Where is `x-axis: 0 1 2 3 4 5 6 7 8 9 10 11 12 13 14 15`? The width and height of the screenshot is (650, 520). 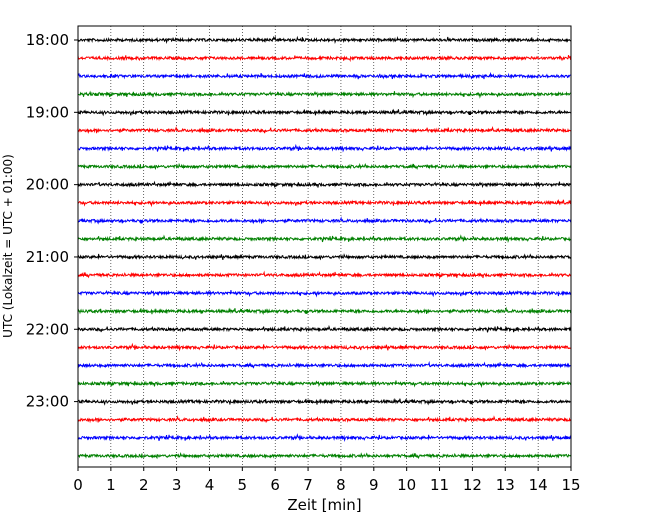 x-axis: 0 1 2 3 4 5 6 7 8 9 10 11 12 13 14 15 is located at coordinates (327, 480).